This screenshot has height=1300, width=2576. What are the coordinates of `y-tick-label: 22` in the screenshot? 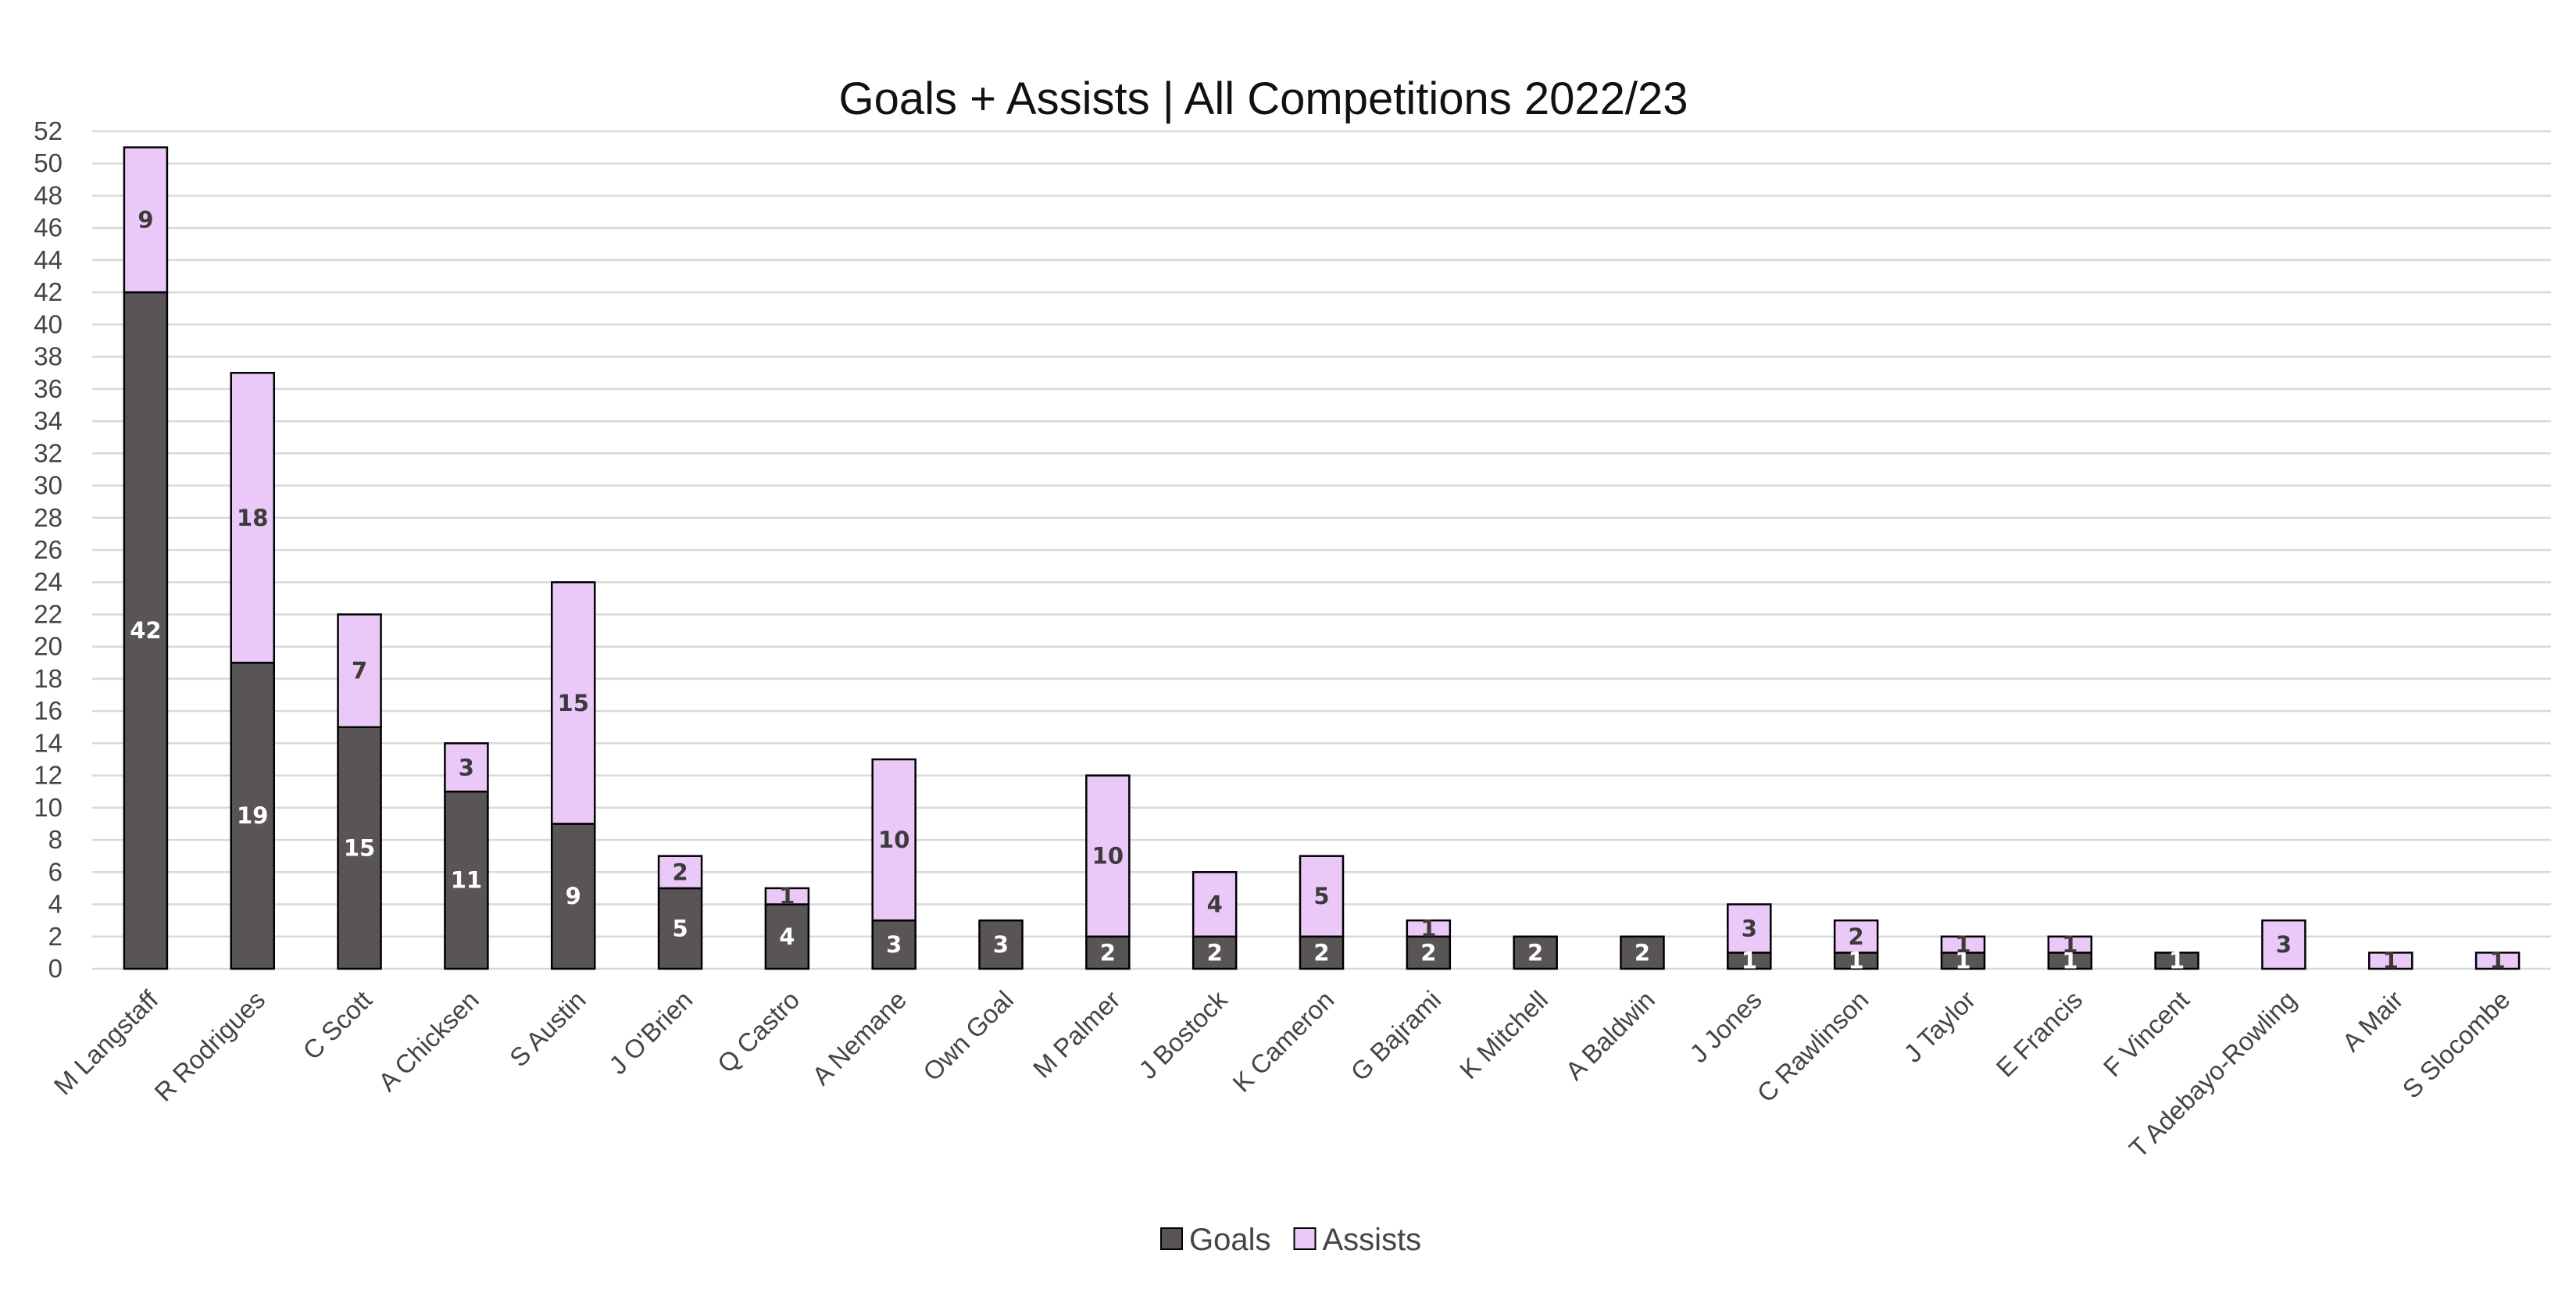 It's located at (49, 613).